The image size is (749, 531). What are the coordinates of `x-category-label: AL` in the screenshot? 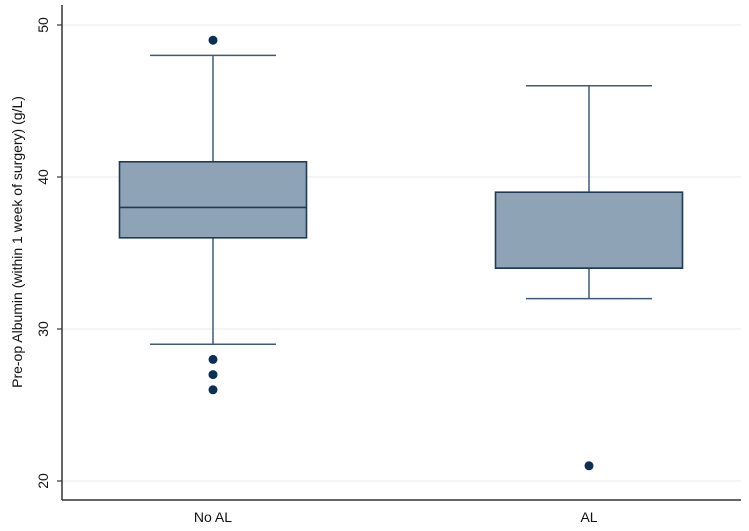 It's located at (588, 517).